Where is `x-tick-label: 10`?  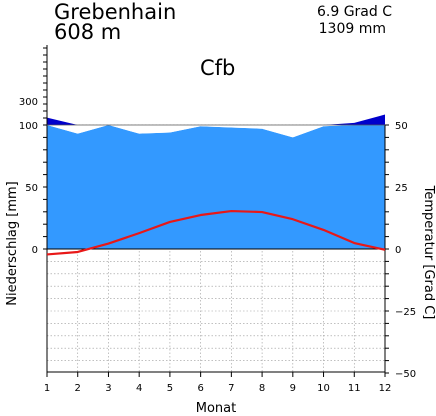 x-tick-label: 10 is located at coordinates (323, 388).